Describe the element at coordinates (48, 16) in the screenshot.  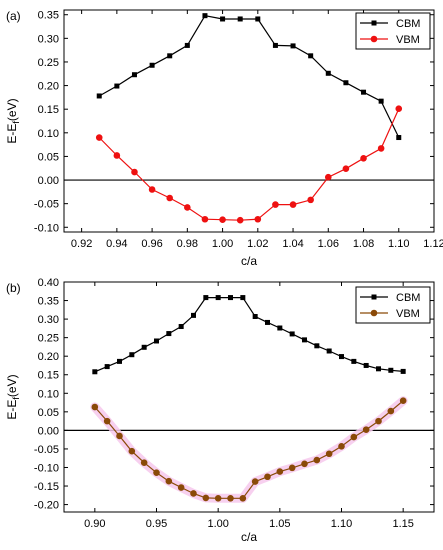
I see `y-tick-label: 0.35` at that location.